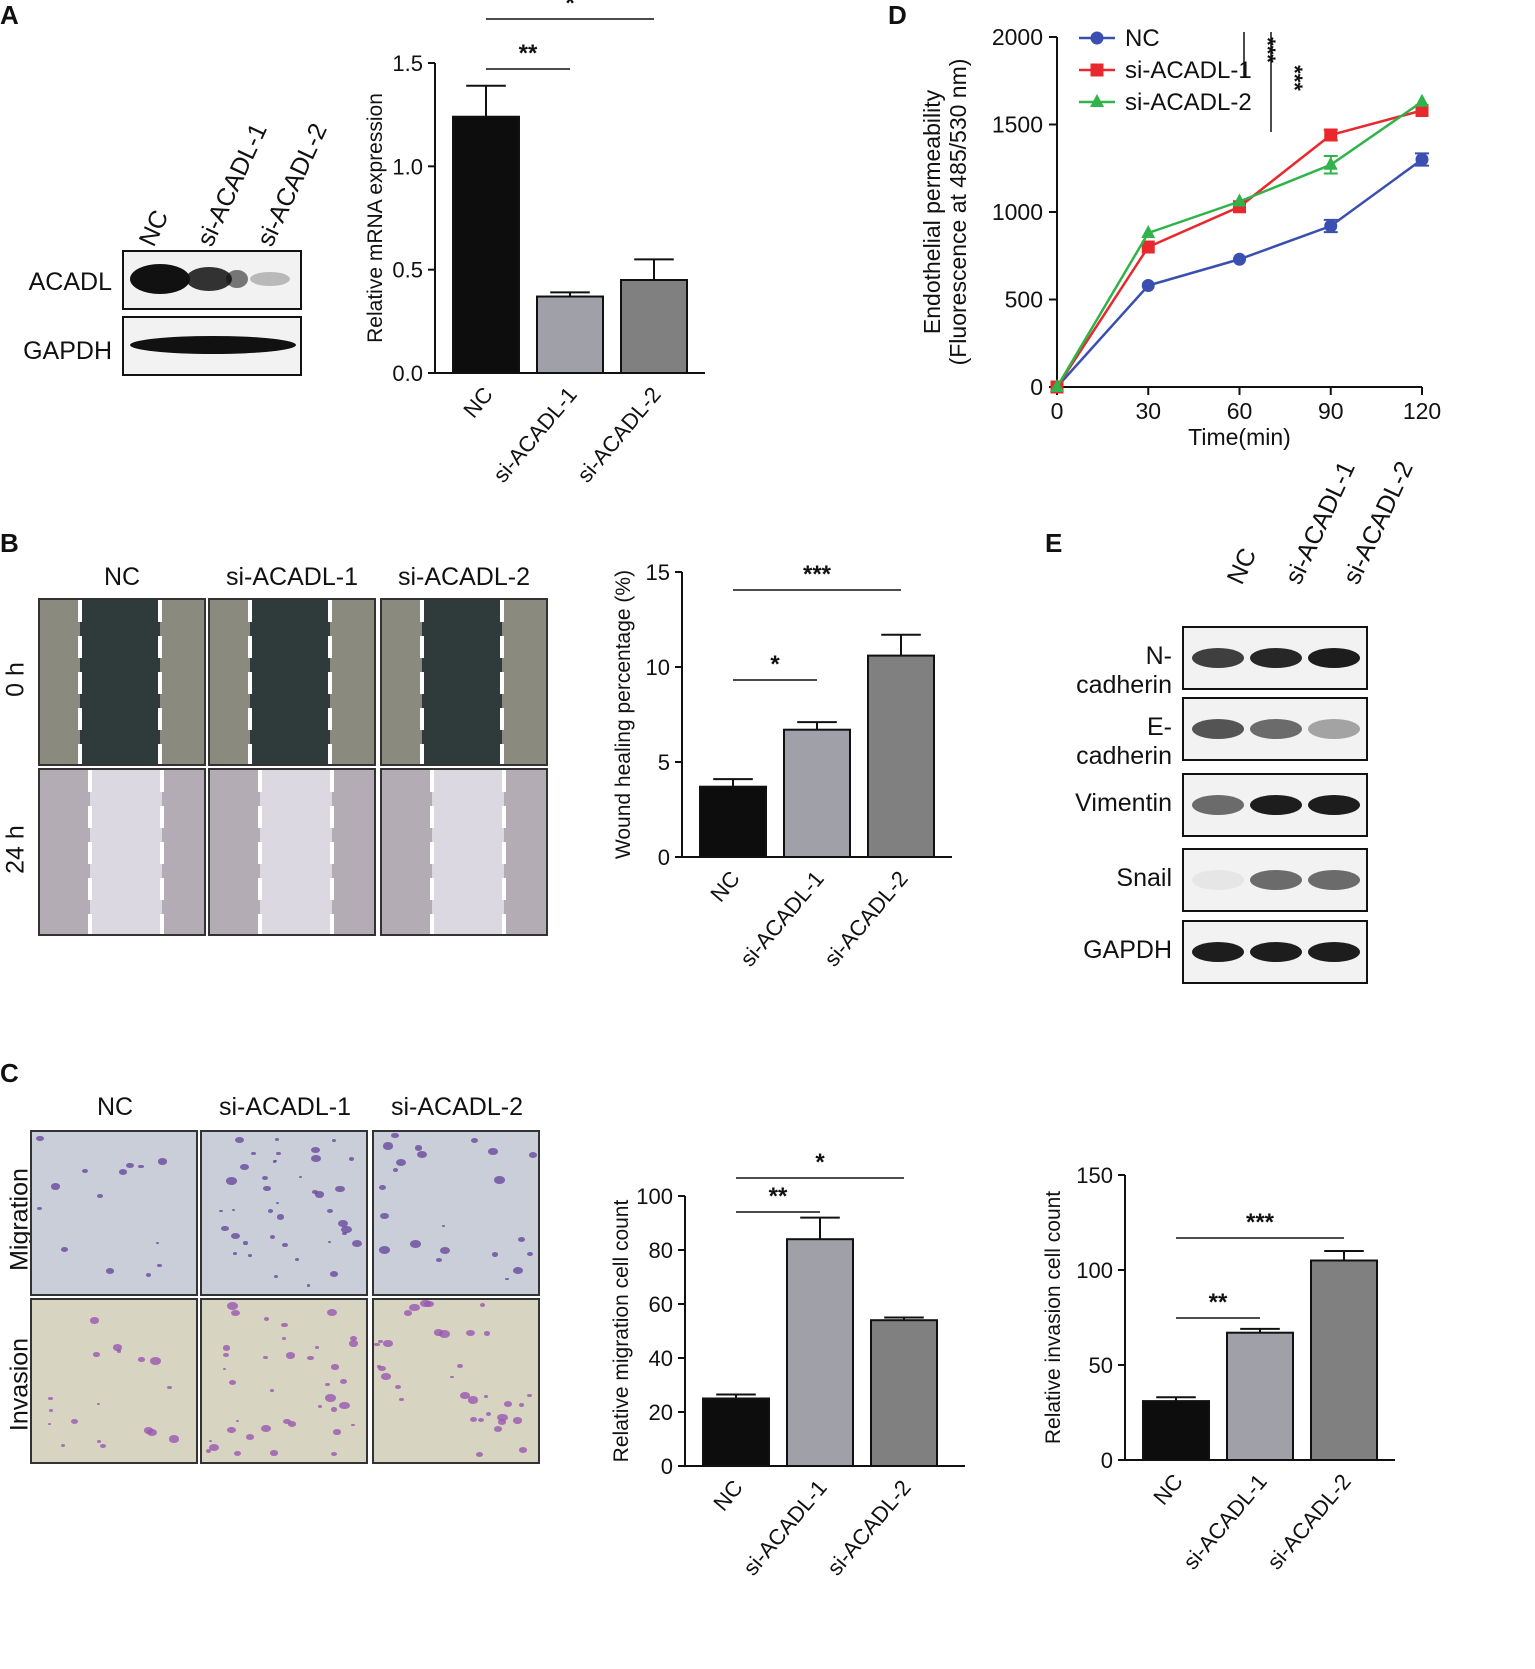 This screenshot has width=1535, height=1669. Describe the element at coordinates (1240, 411) in the screenshot. I see `x-tick-label: 60` at that location.